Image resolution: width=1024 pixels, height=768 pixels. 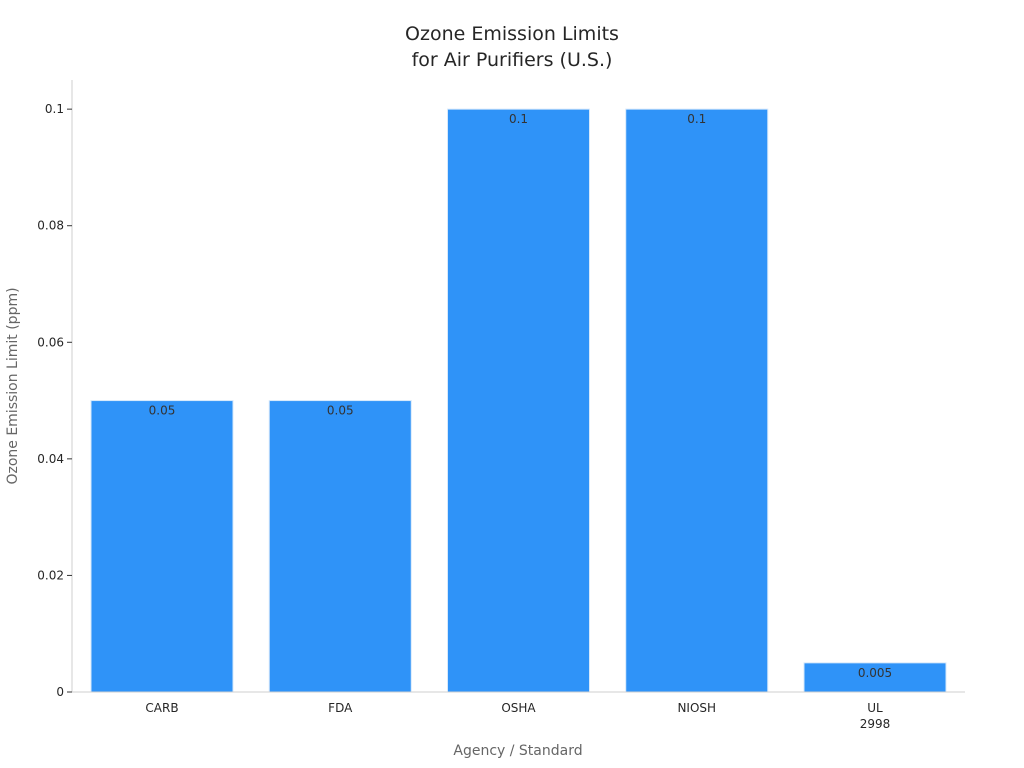 What do you see at coordinates (54, 109) in the screenshot?
I see `y-tick-label: 0.1` at bounding box center [54, 109].